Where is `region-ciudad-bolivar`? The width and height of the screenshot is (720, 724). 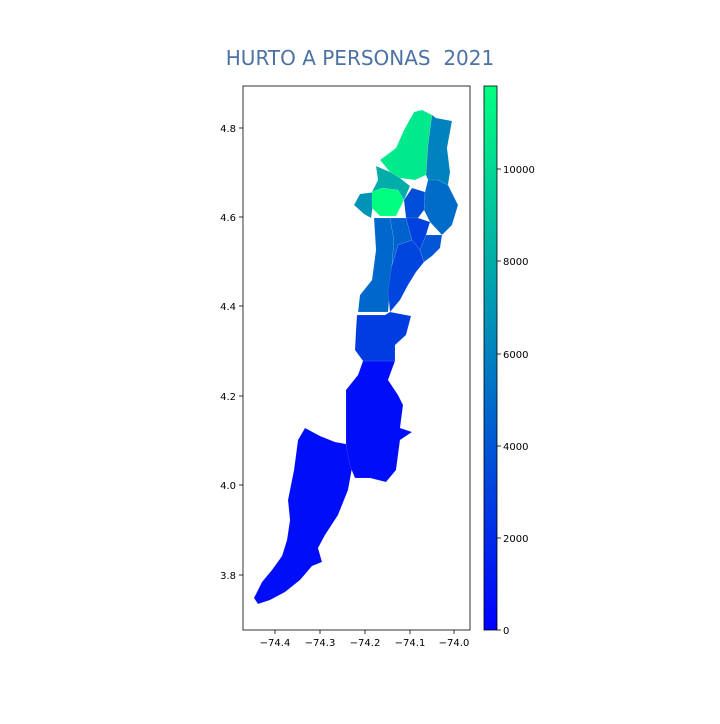
region-ciudad-bolivar is located at coordinates (376, 265).